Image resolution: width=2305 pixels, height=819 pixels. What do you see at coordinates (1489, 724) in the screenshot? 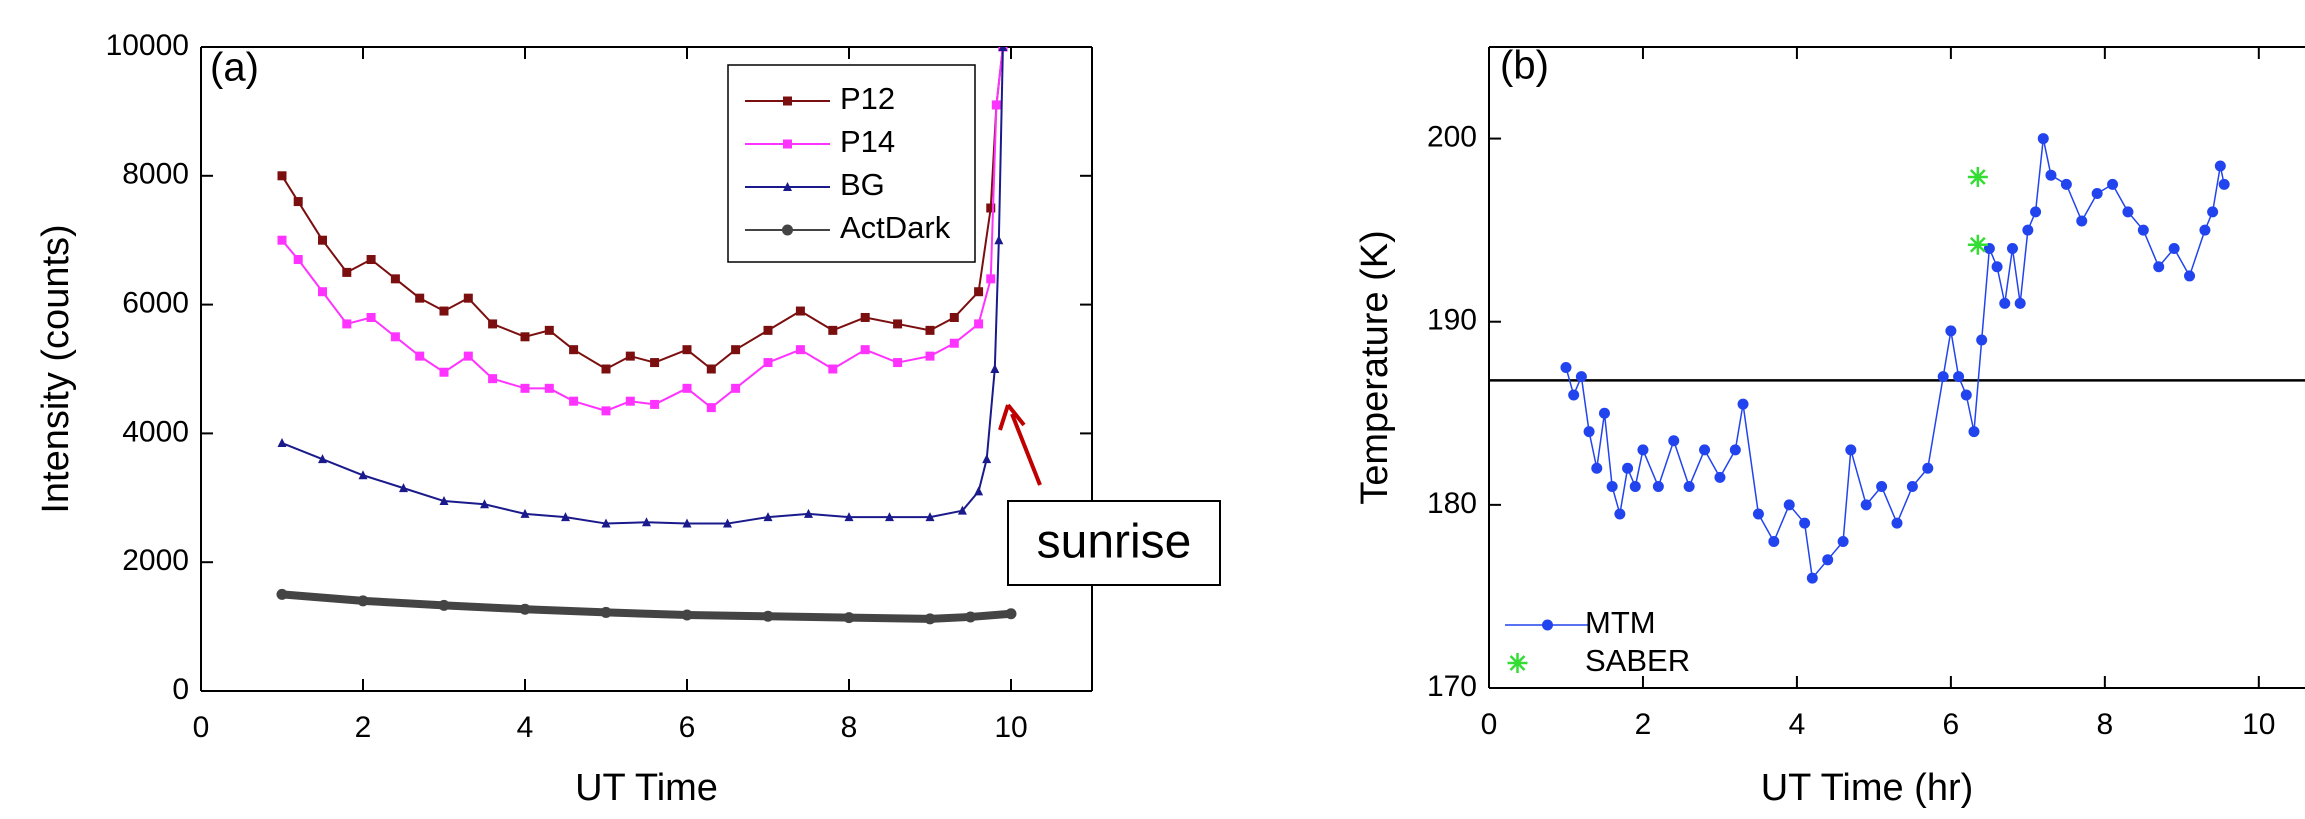
I see `x-tick-label: 0` at bounding box center [1489, 724].